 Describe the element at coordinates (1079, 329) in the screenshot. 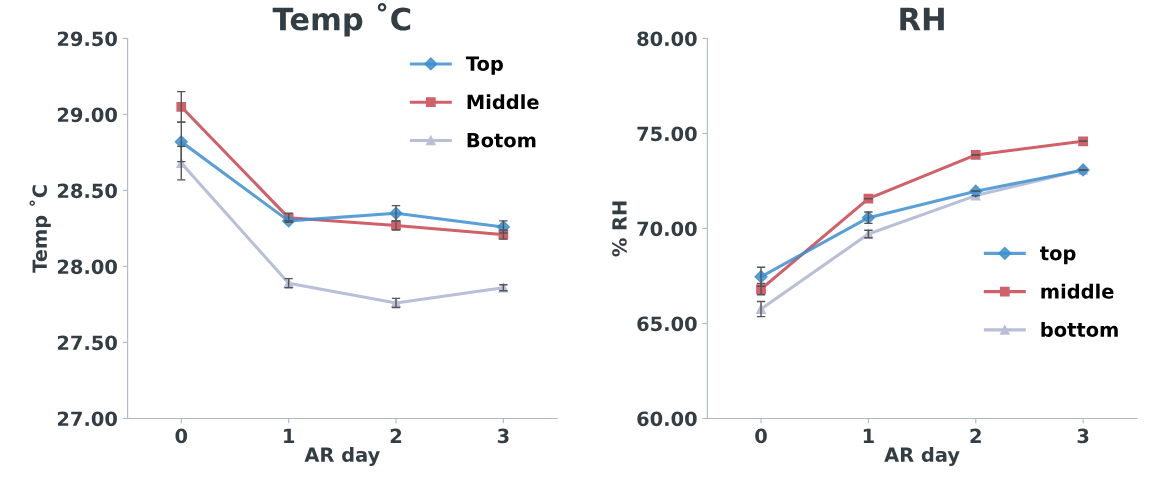

I see `legend-label: bottom` at that location.